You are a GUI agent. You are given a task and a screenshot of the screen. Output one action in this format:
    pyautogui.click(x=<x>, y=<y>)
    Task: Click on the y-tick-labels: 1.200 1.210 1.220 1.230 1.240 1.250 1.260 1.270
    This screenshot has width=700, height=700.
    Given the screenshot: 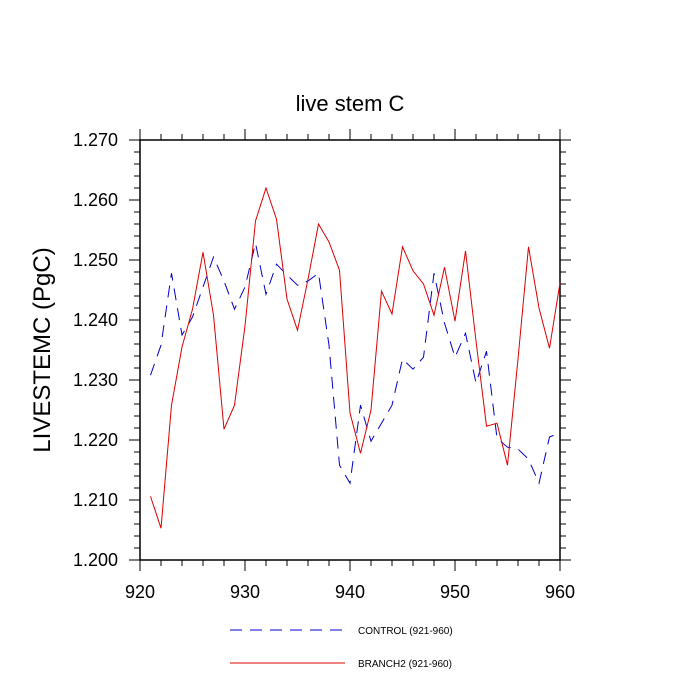 What is the action you would take?
    pyautogui.click(x=95, y=350)
    